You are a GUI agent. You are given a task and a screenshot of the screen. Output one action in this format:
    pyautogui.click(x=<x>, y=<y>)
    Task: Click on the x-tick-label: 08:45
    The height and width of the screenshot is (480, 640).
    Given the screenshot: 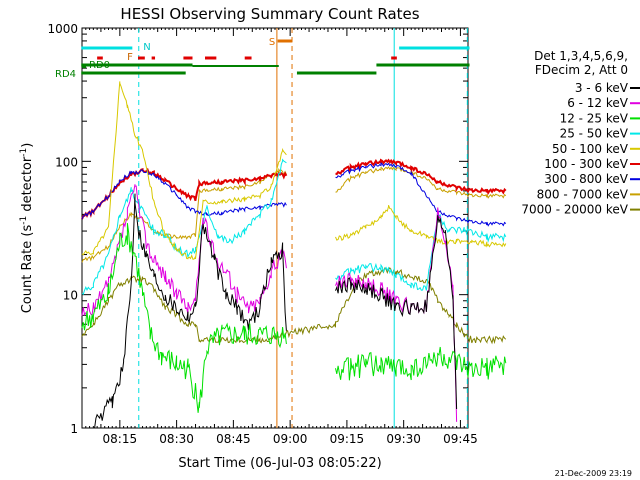 What is the action you would take?
    pyautogui.click(x=233, y=439)
    